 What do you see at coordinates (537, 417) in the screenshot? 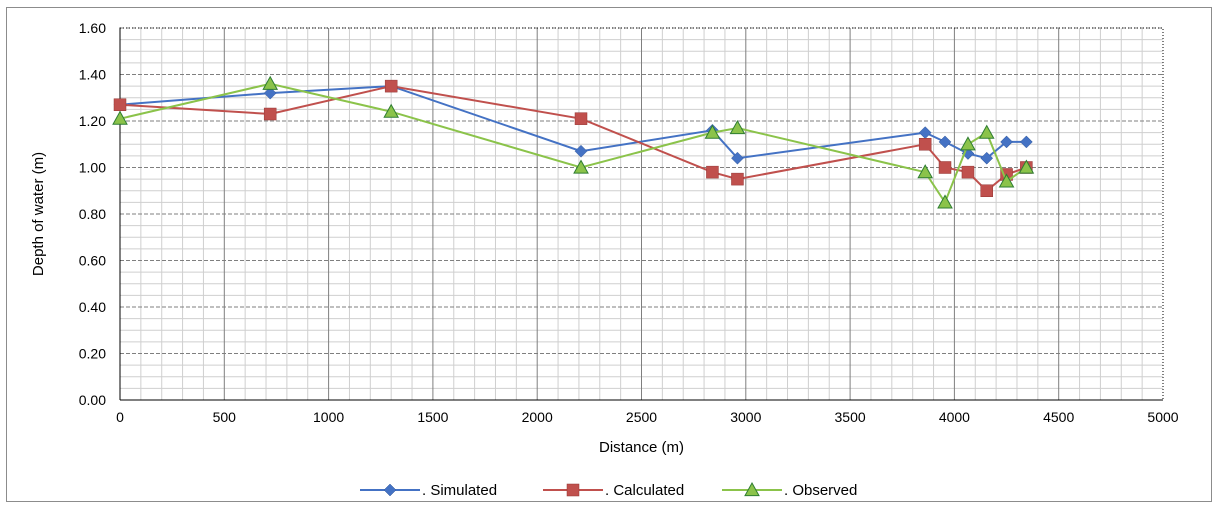
I see `x-tick-label: 2000` at bounding box center [537, 417].